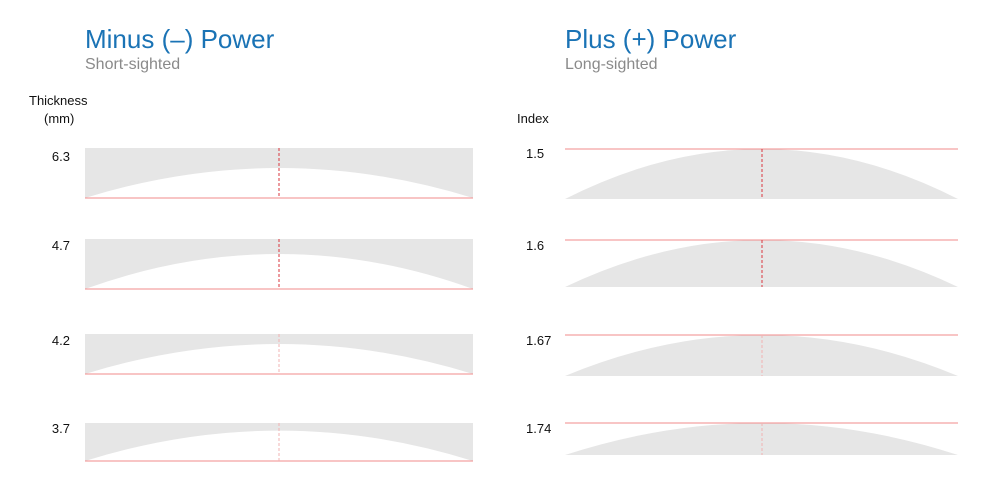  Describe the element at coordinates (535, 245) in the screenshot. I see `index-value-label: 1.6` at that location.